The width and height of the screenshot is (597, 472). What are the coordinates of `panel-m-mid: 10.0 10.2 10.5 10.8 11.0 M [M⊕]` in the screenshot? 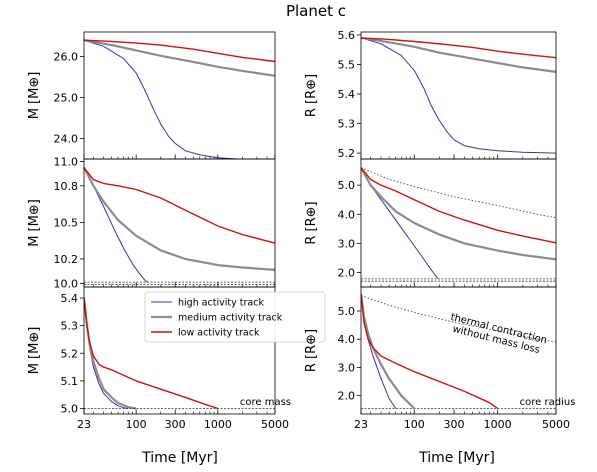 It's located at (151, 222).